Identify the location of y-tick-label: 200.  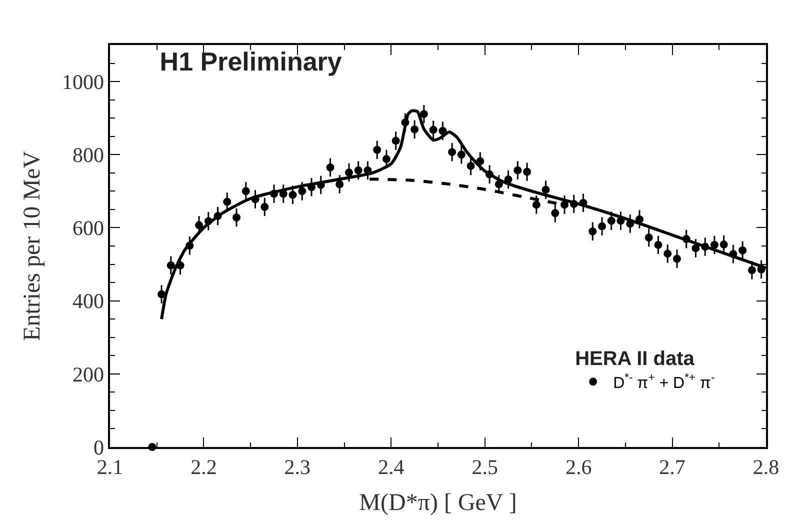
(88, 374).